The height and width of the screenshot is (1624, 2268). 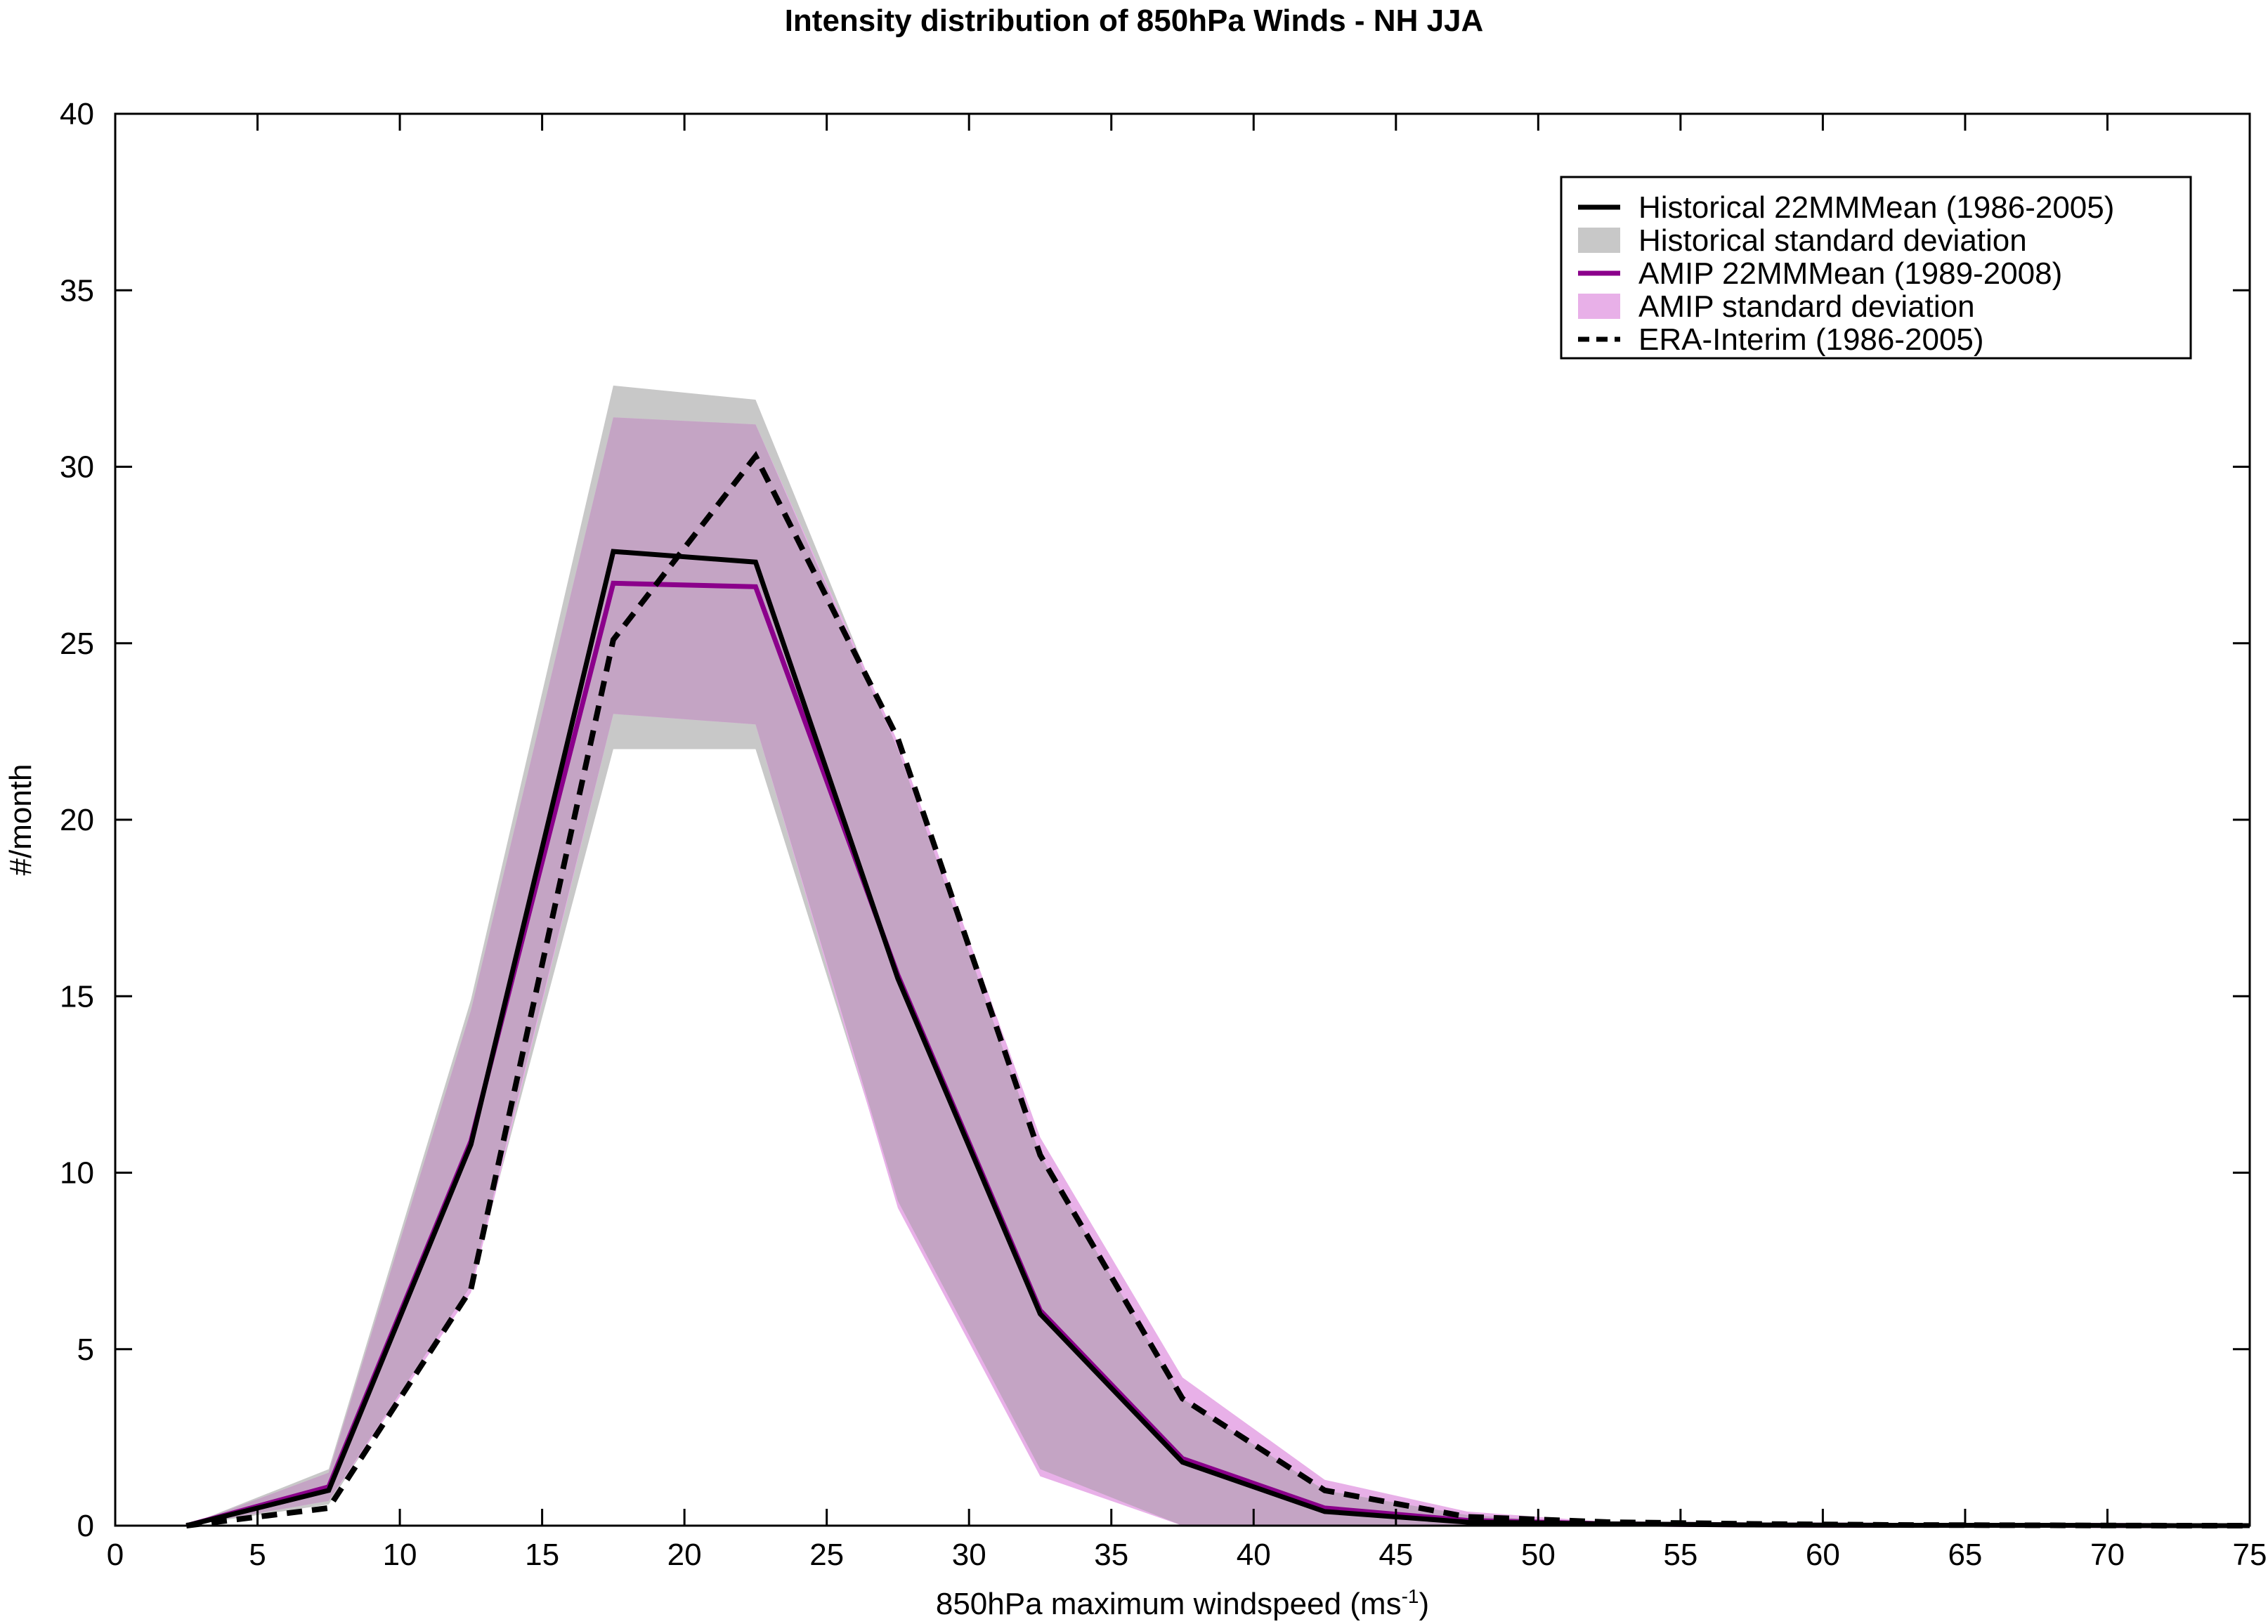 What do you see at coordinates (77, 644) in the screenshot?
I see `y-tick-label: 25` at bounding box center [77, 644].